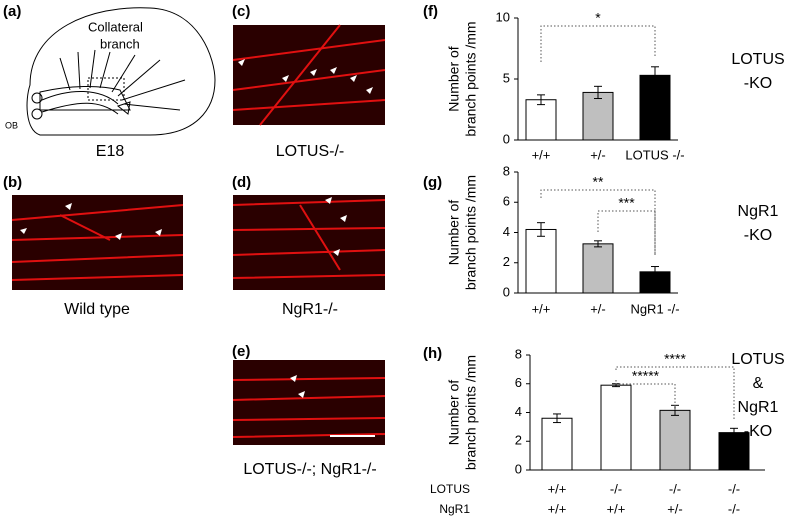 The image size is (787, 519). I want to click on y-tick-label: 10, so click(503, 16).